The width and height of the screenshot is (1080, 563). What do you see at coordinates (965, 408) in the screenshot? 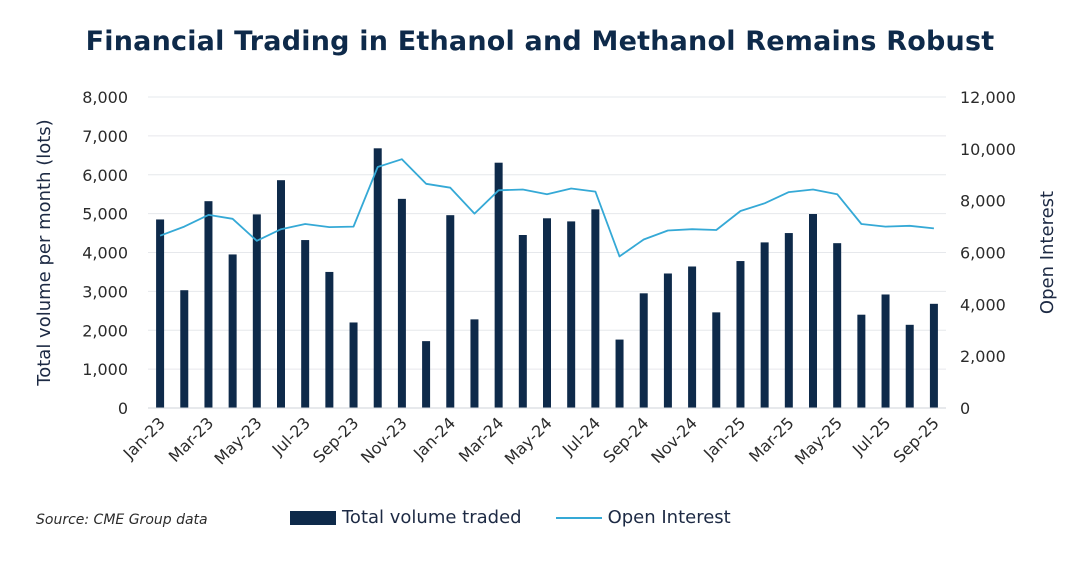
I see `right-tick-label: 0` at bounding box center [965, 408].